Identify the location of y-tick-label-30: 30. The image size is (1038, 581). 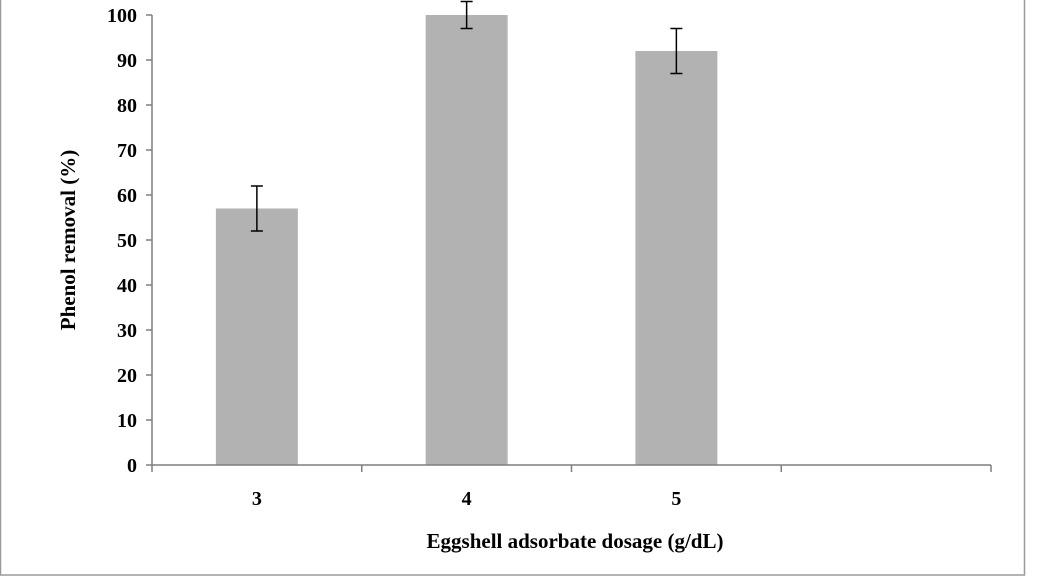
(127, 331).